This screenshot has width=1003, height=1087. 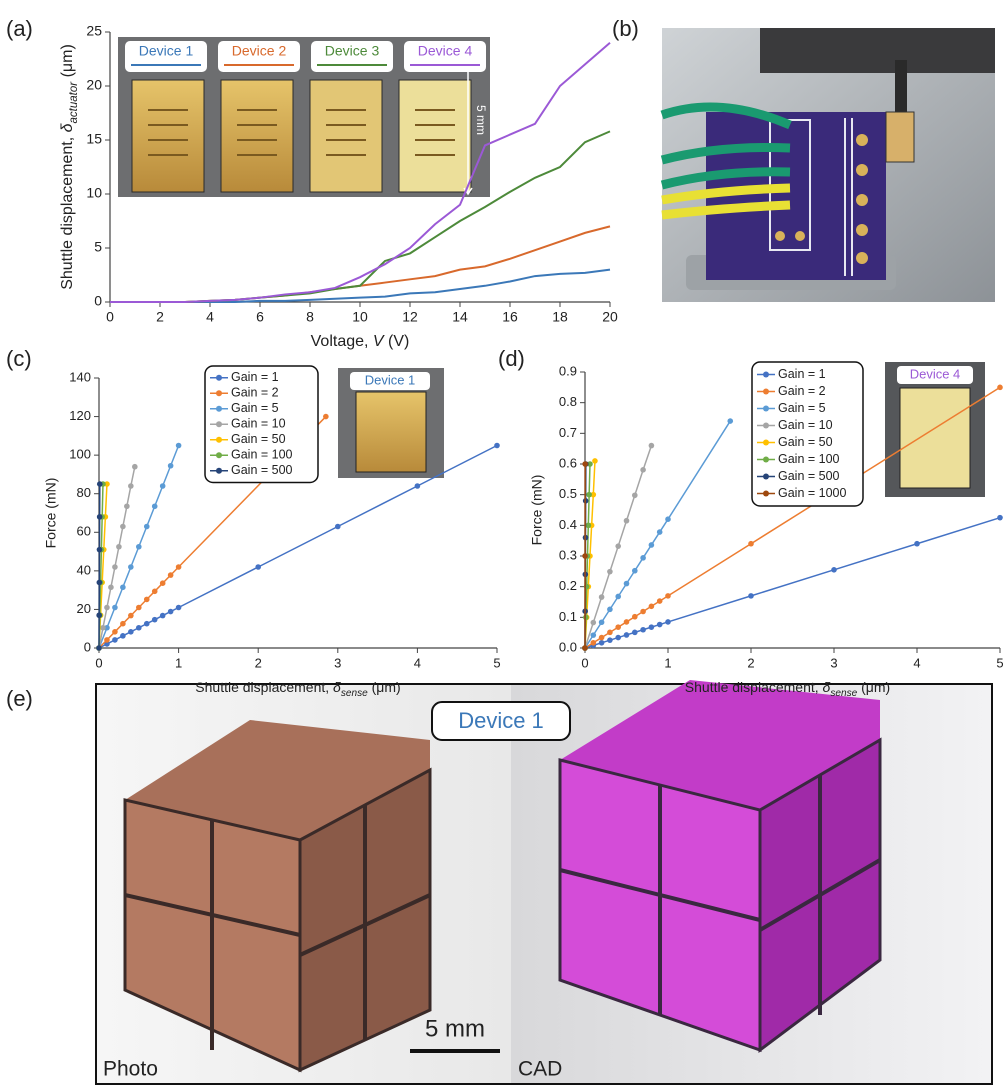 What do you see at coordinates (51, 513) in the screenshot?
I see `axis-label: Force (mN)` at bounding box center [51, 513].